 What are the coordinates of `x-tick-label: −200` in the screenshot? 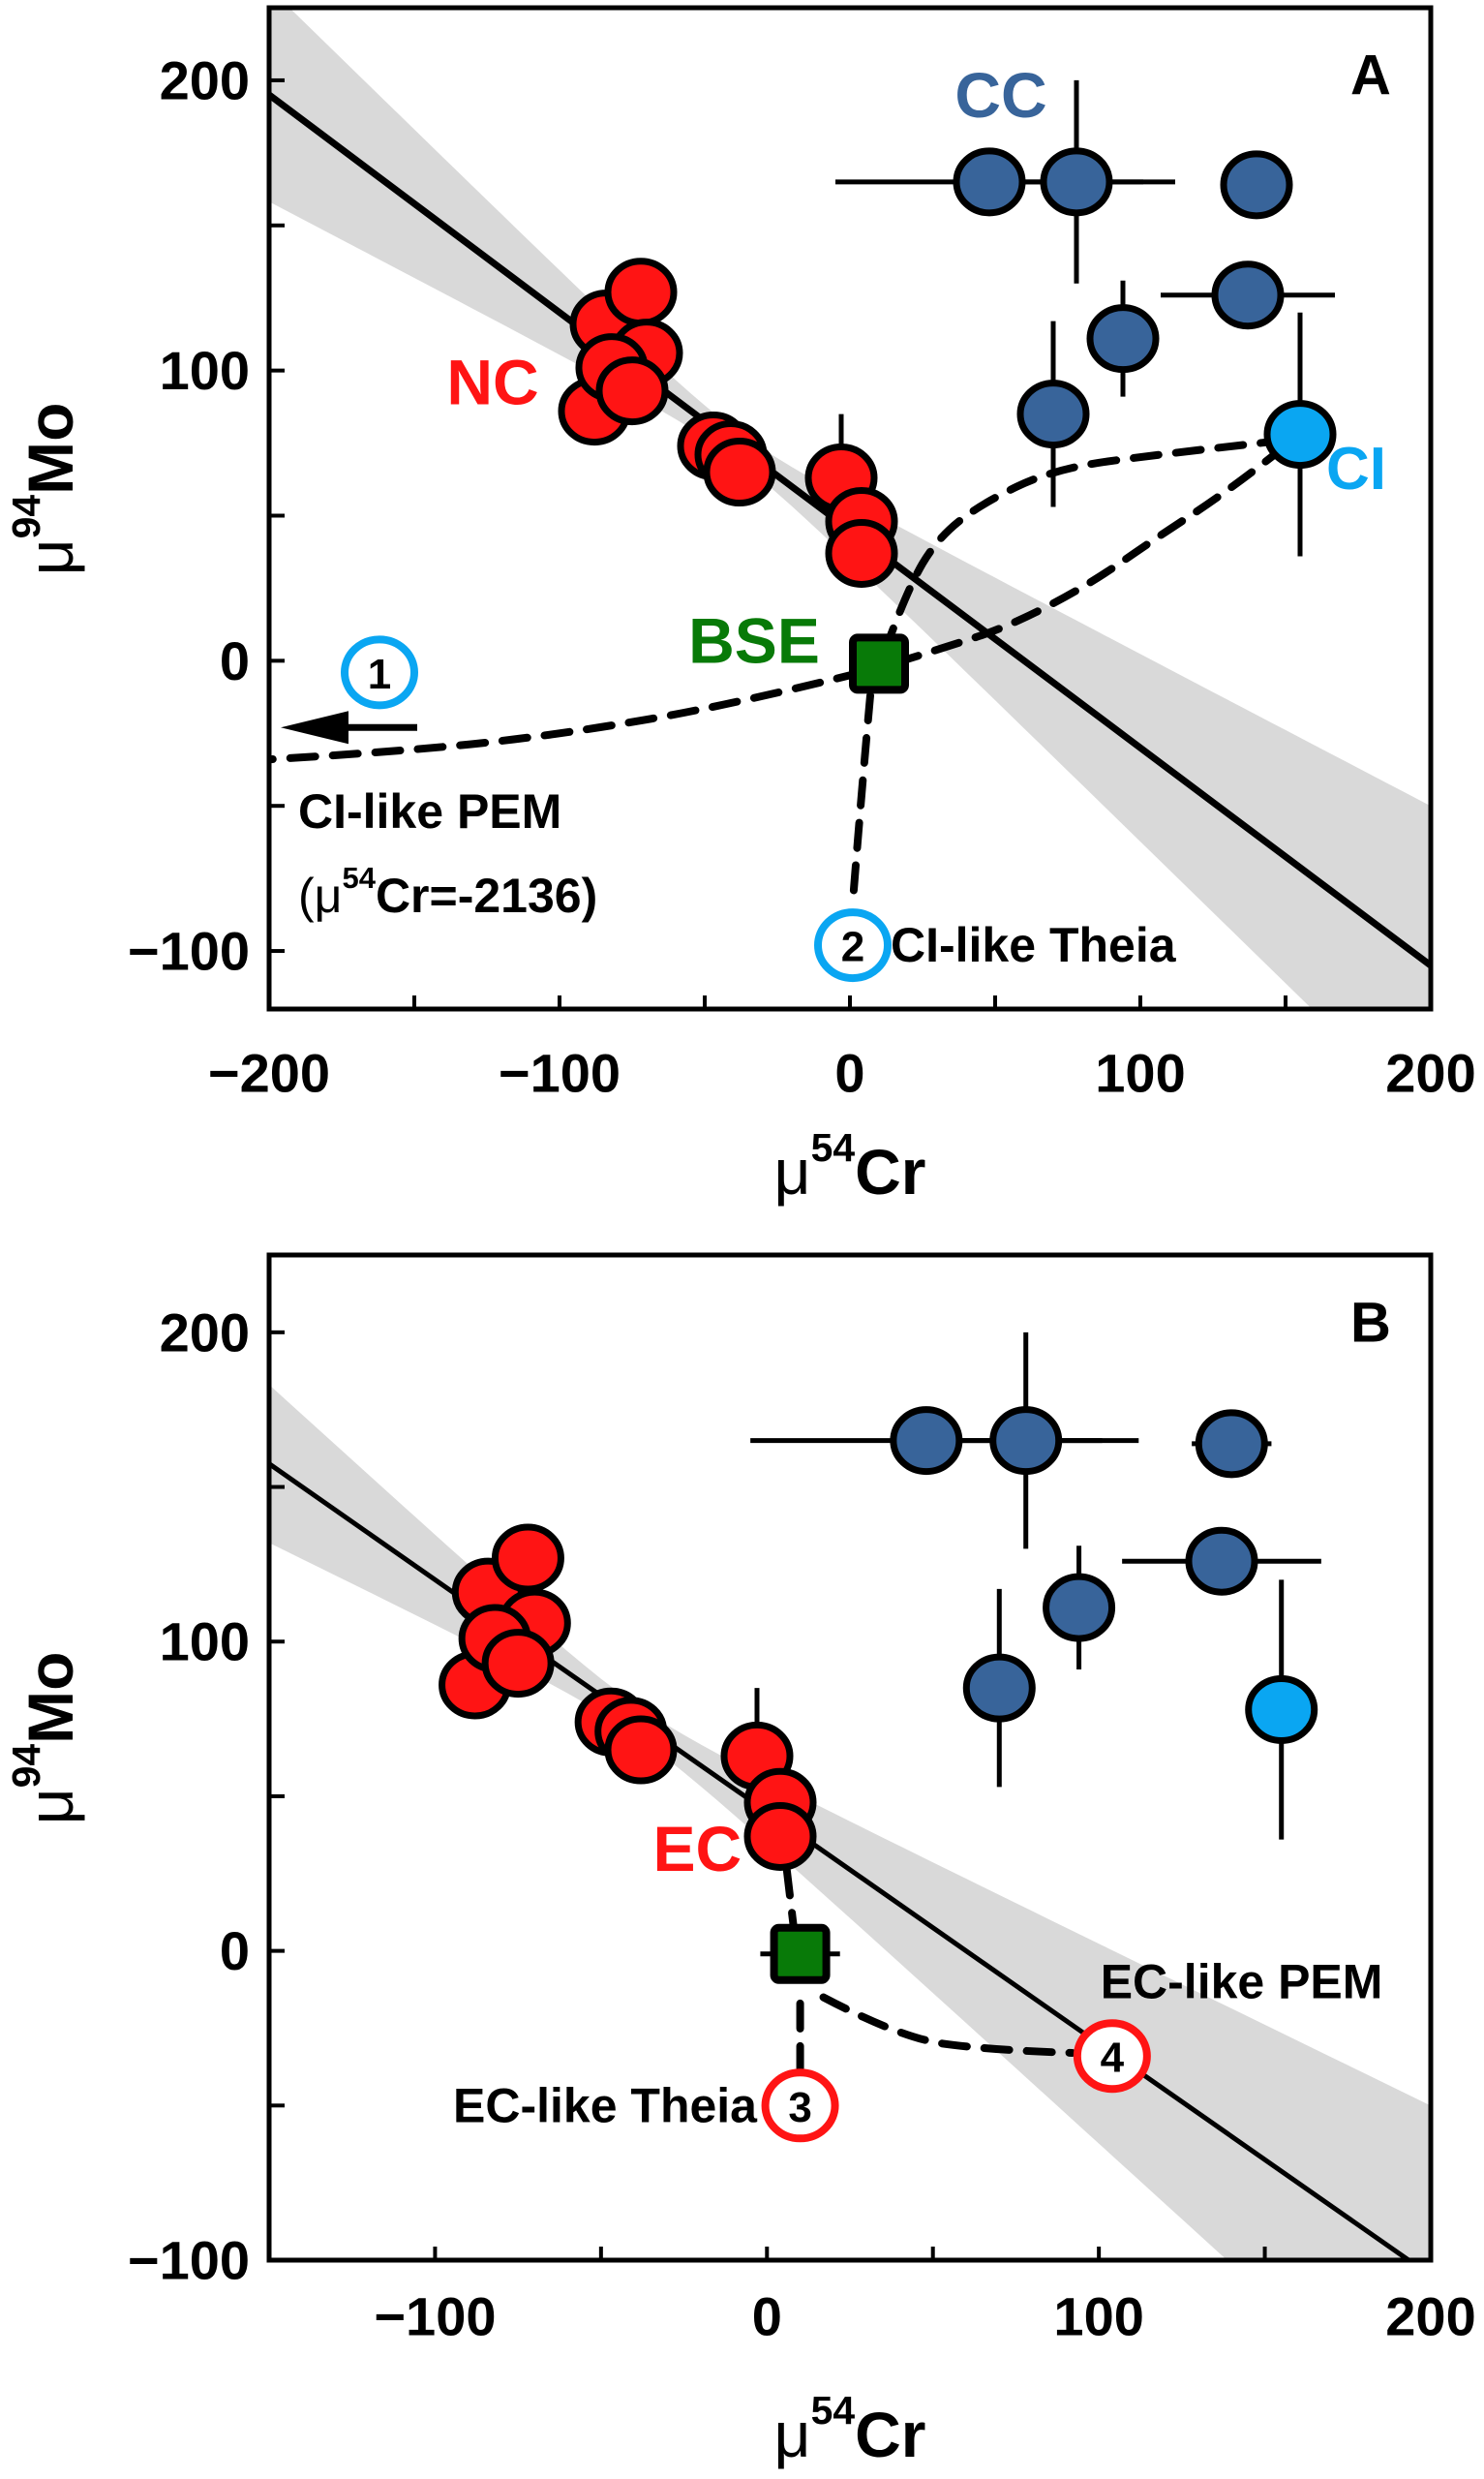 It's located at (269, 1073).